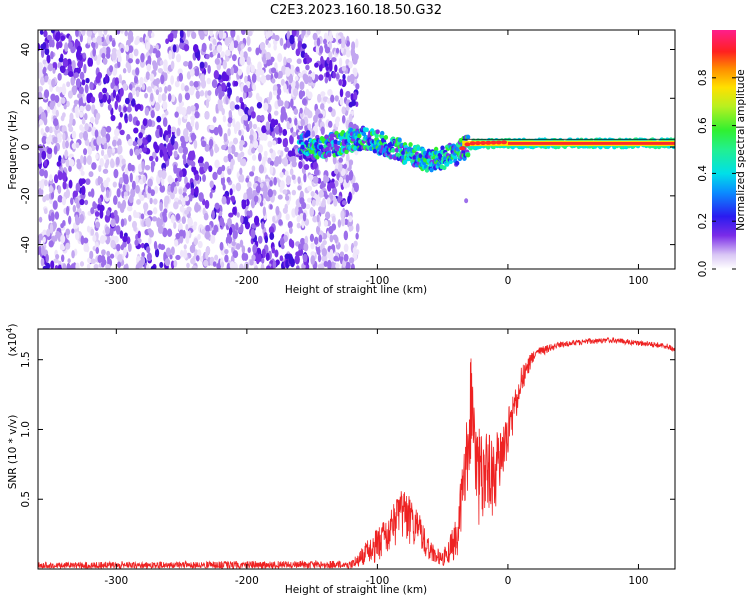 Image resolution: width=750 pixels, height=600 pixels. Describe the element at coordinates (26, 195) in the screenshot. I see `spectrogram-y-tick-label: -20` at that location.